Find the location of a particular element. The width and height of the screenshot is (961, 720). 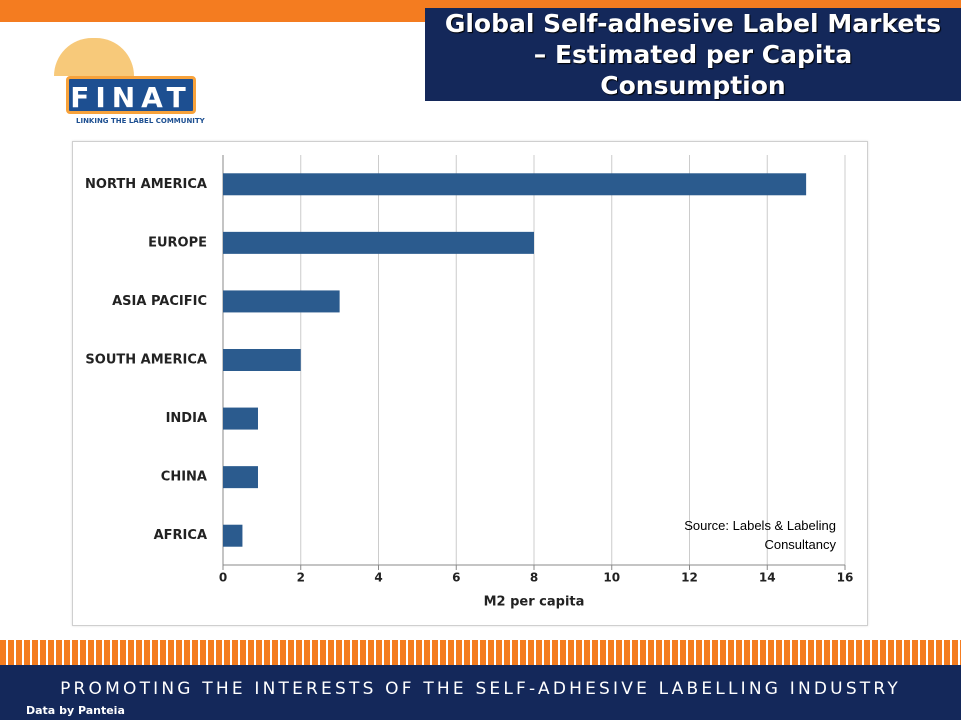

x-tick-label: 6 is located at coordinates (456, 578).